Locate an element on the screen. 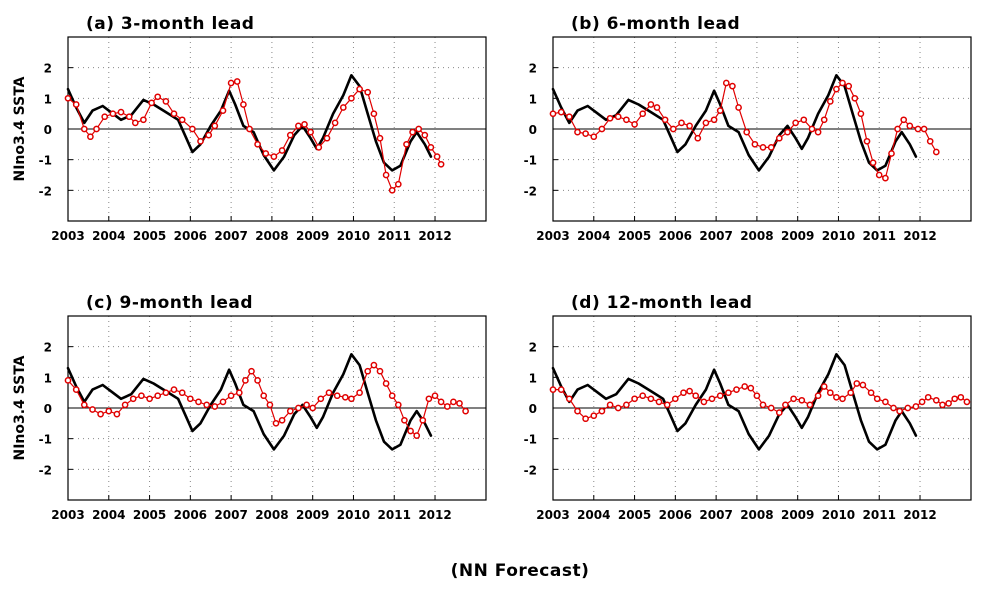  panel-title: (c) 9-month lead is located at coordinates (169, 303).